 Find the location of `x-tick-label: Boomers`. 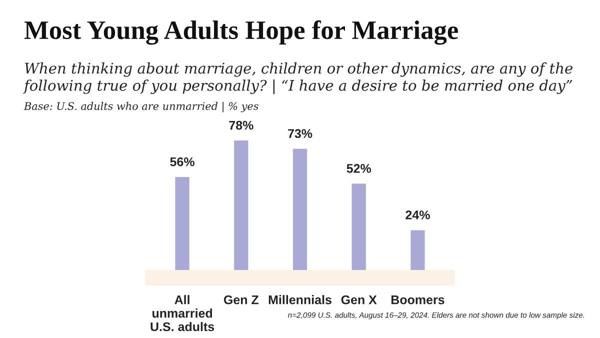

x-tick-label: Boomers is located at coordinates (417, 300).